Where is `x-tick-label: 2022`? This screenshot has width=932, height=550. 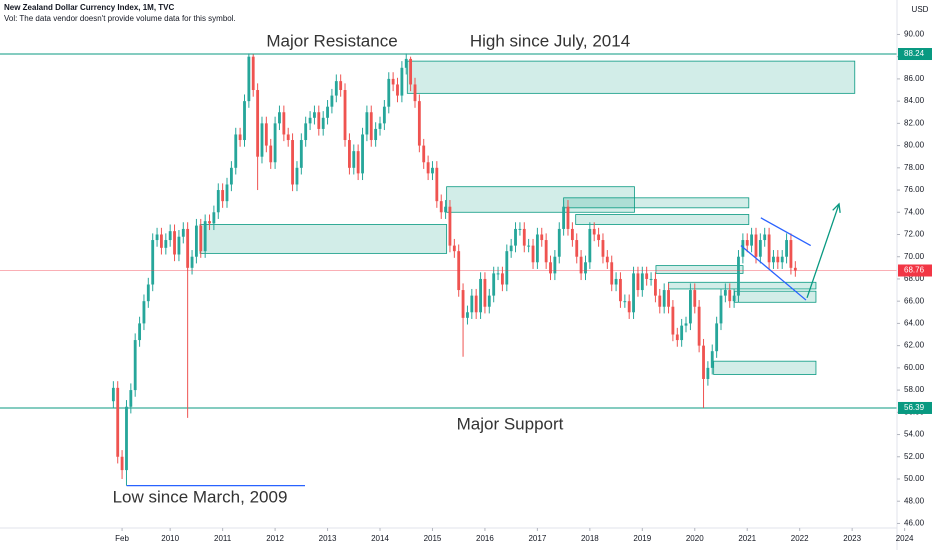 x-tick-label: 2022 is located at coordinates (800, 538).